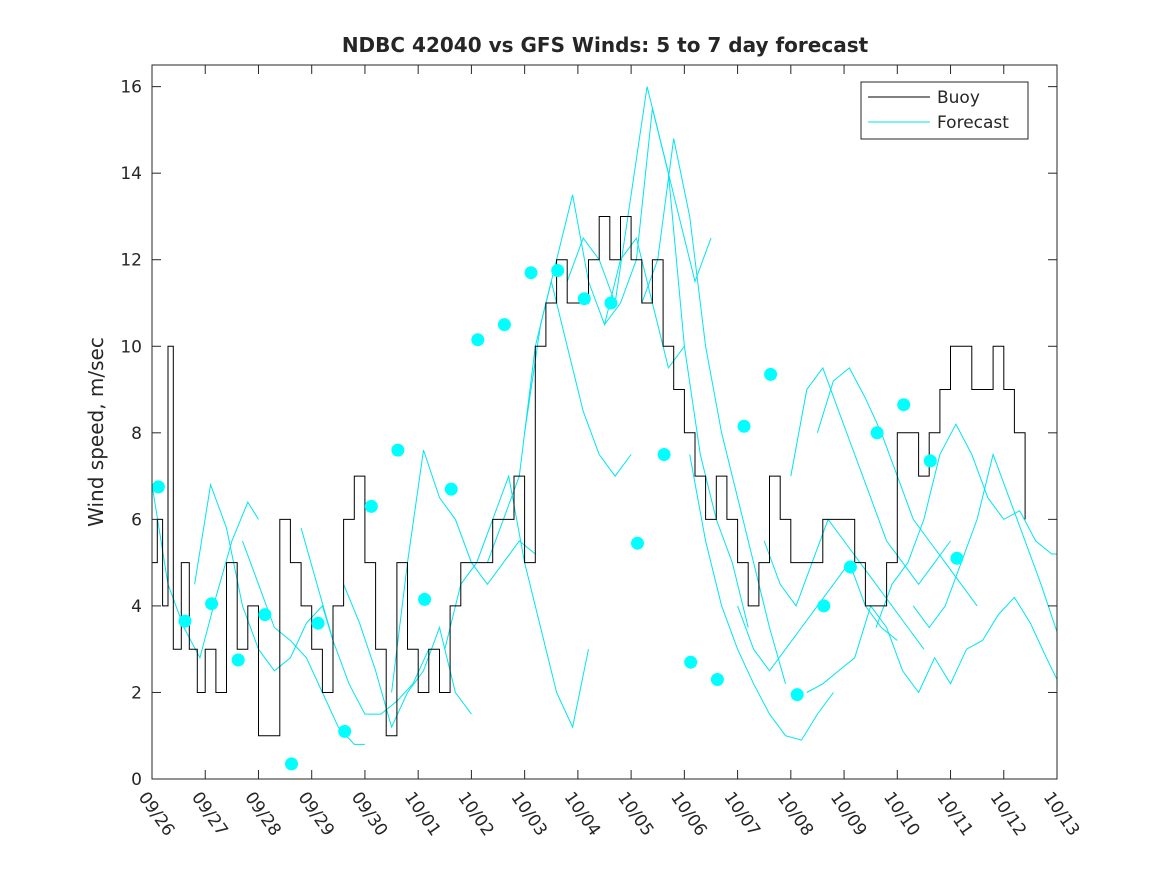  I want to click on y-tick-label: 14, so click(131, 174).